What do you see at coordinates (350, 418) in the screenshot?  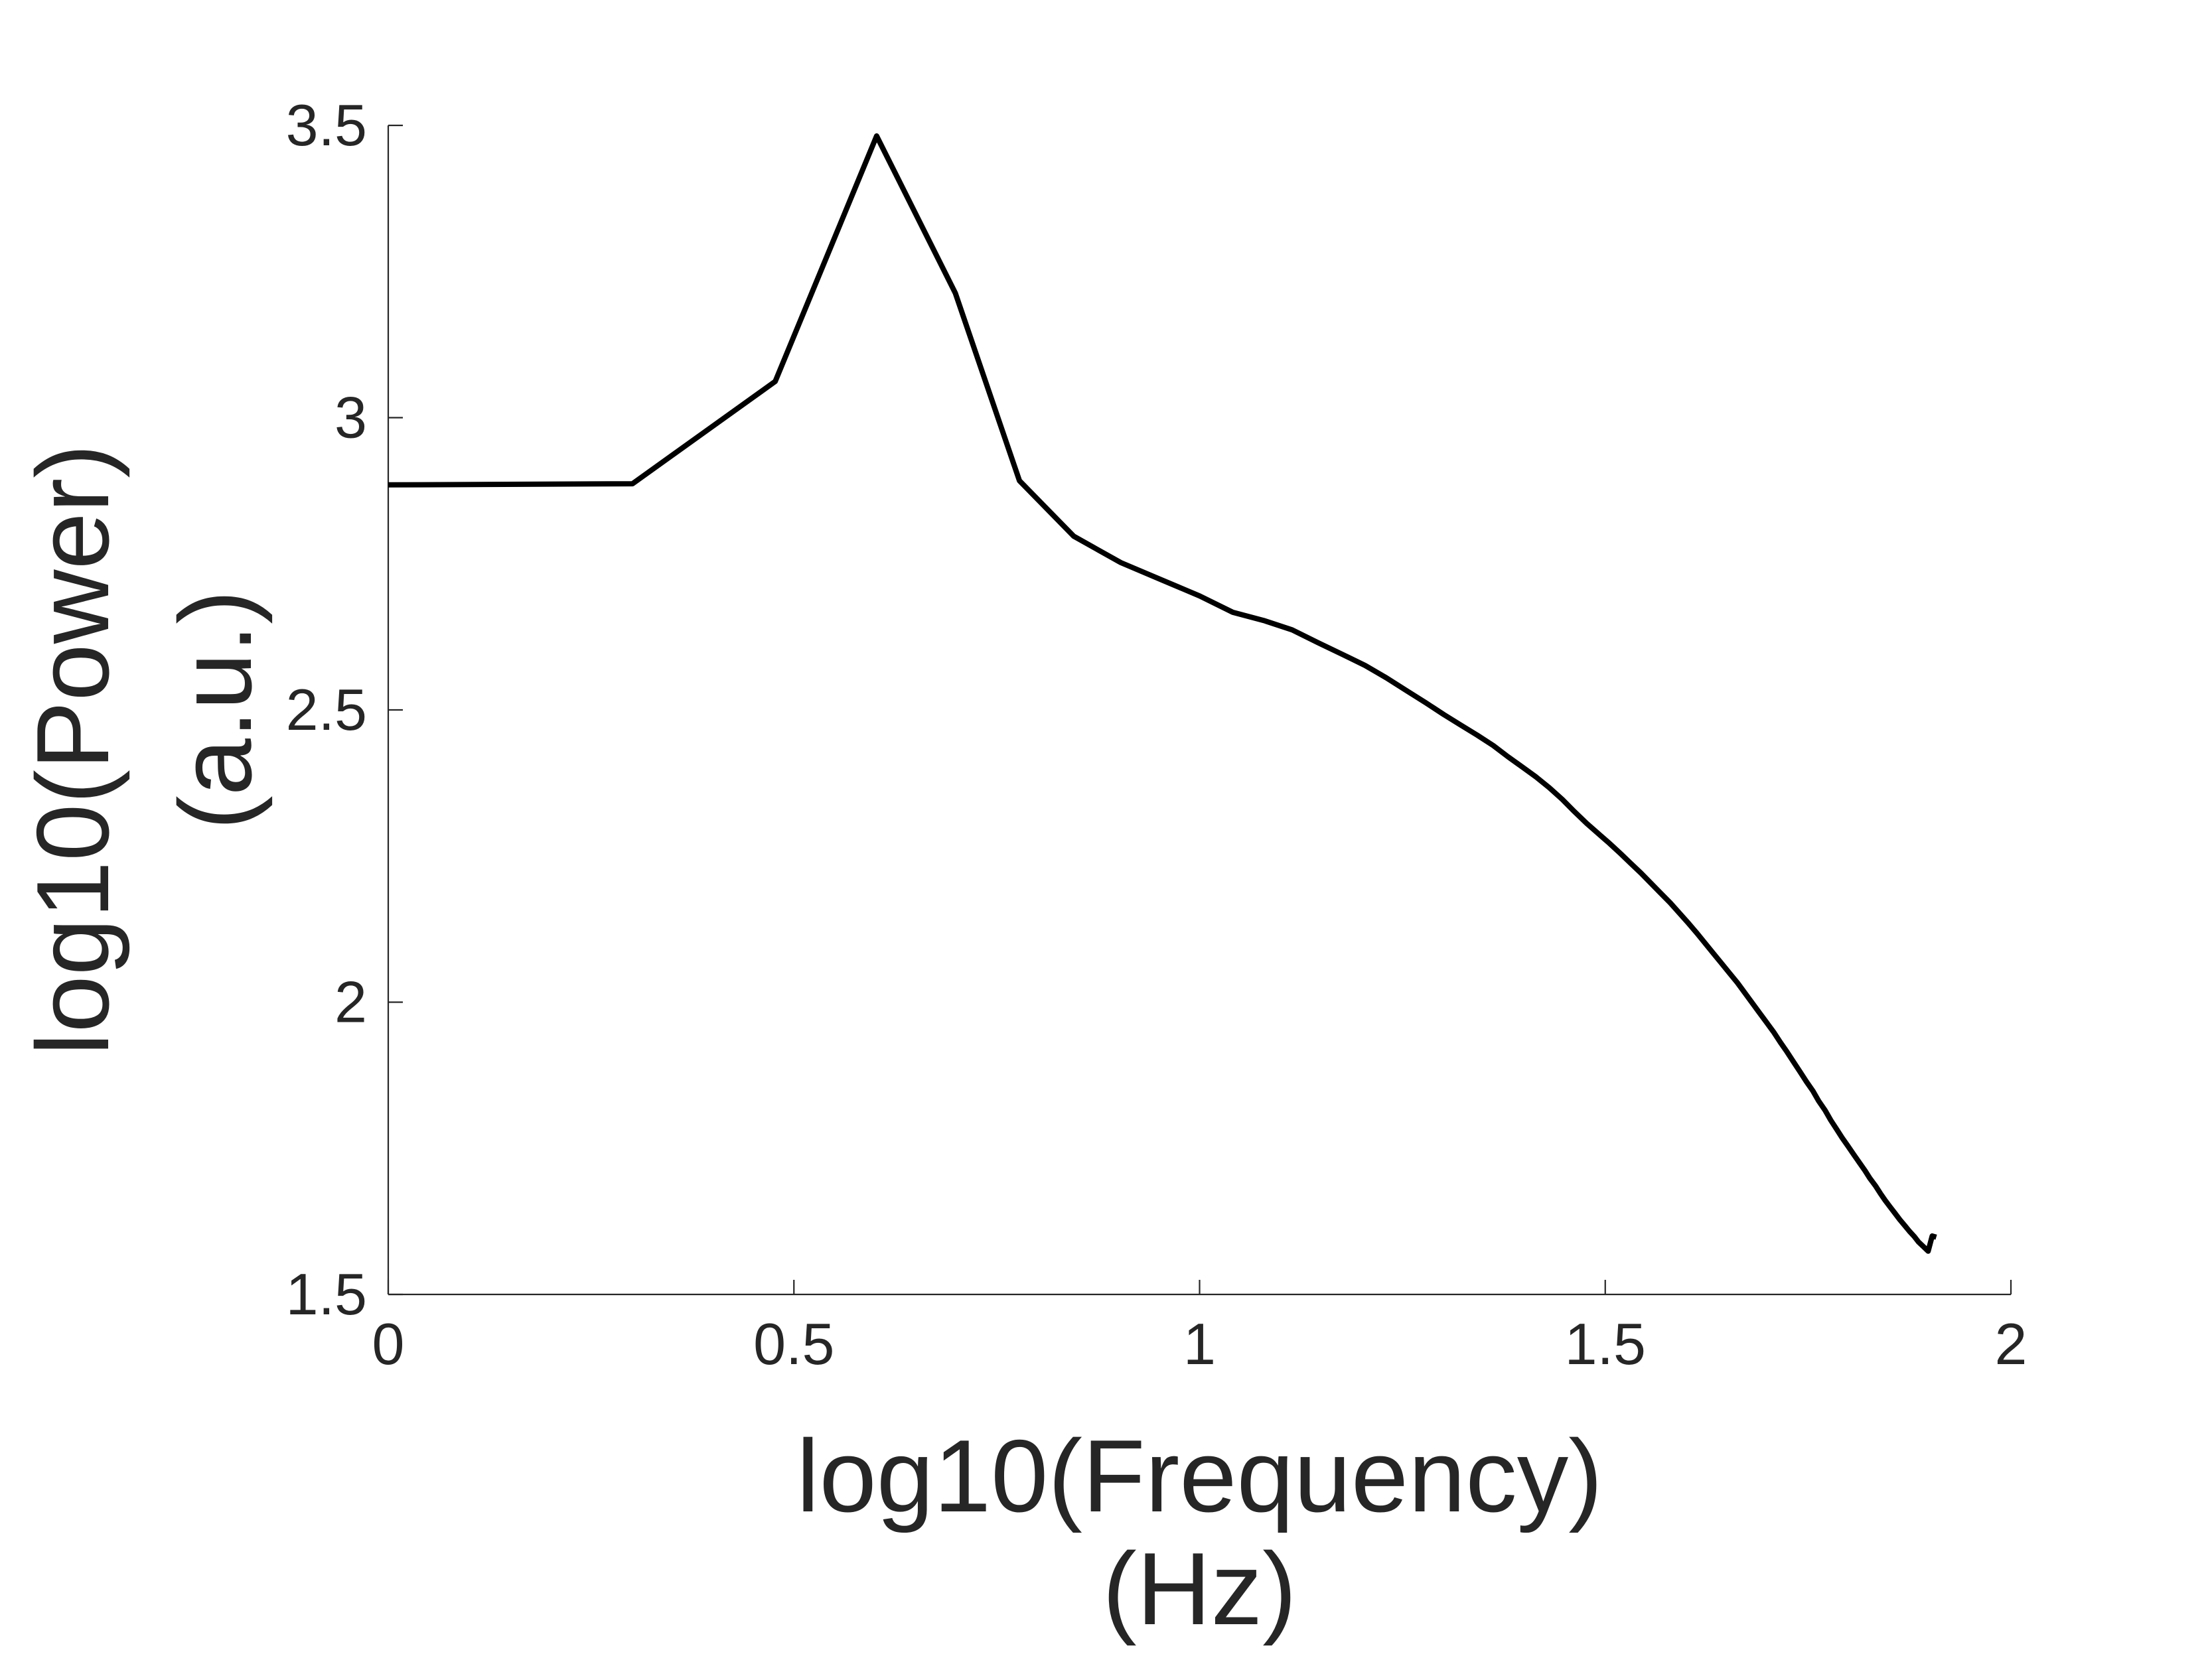 I see `y-tick-label: 3` at bounding box center [350, 418].